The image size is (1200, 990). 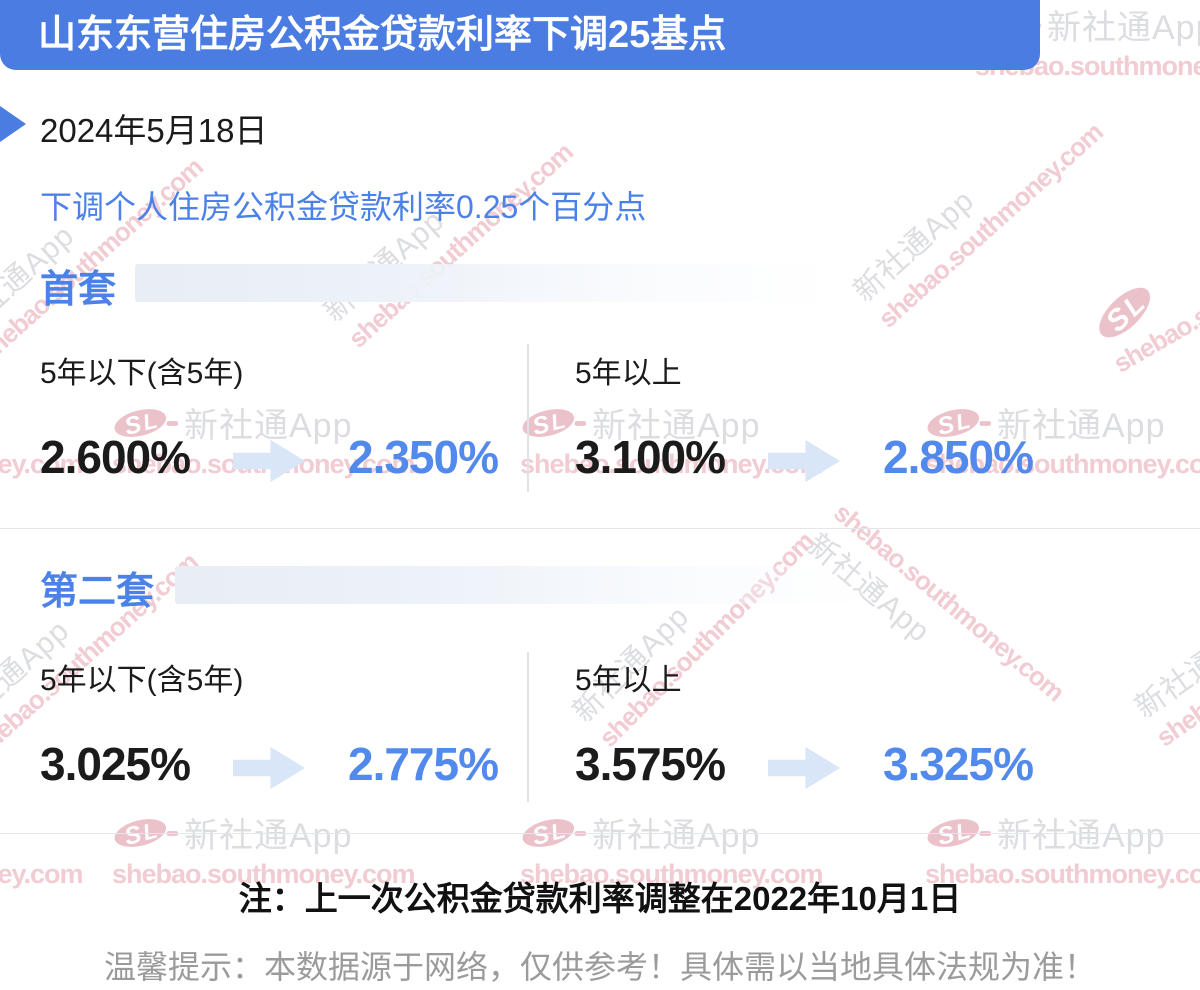 What do you see at coordinates (154, 130) in the screenshot?
I see `date-text: 2024年5月18日` at bounding box center [154, 130].